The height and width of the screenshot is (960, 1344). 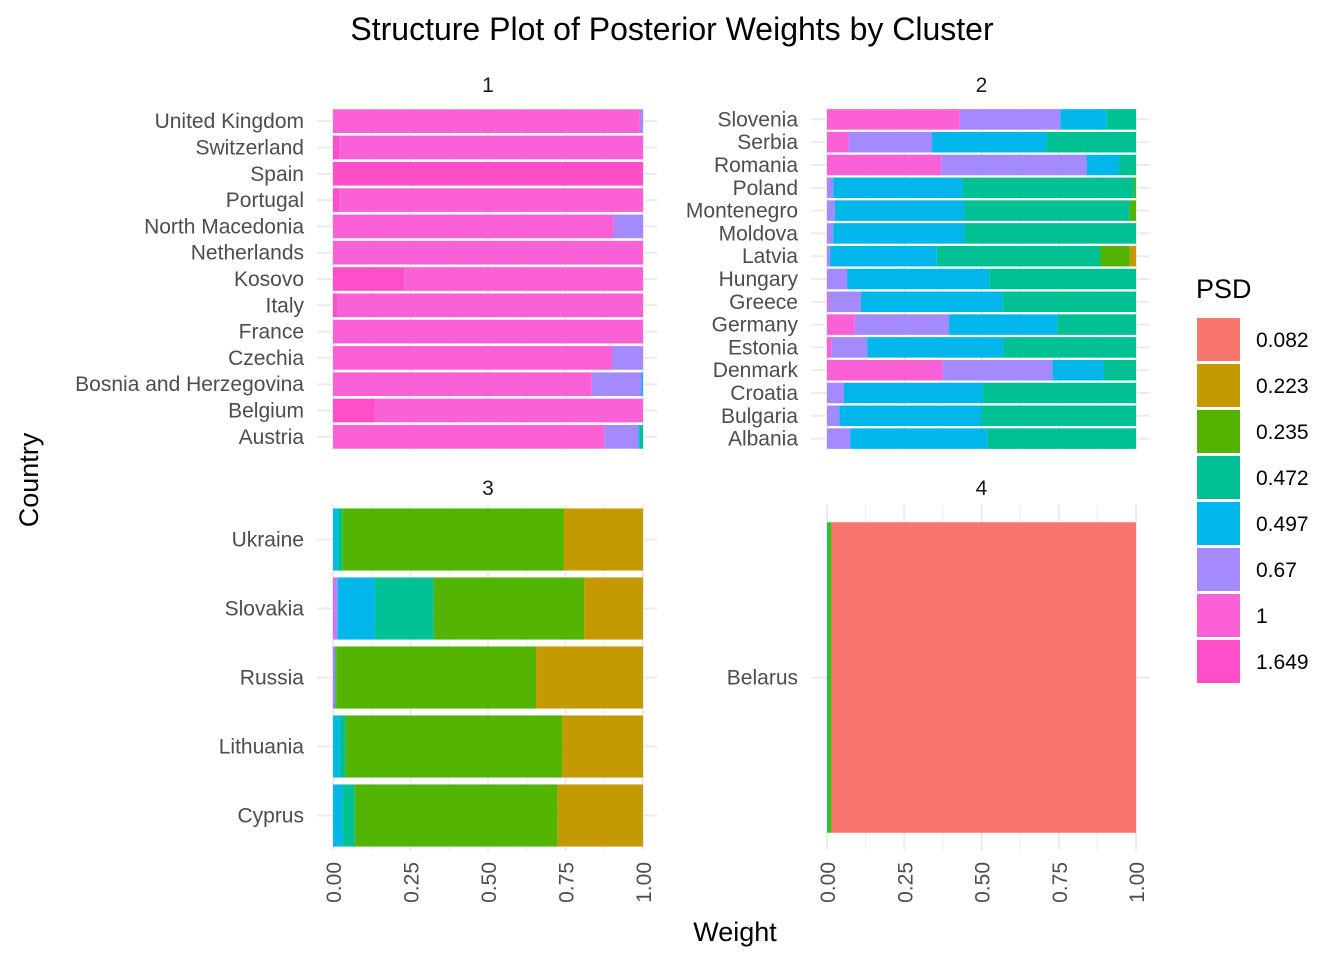 What do you see at coordinates (770, 256) in the screenshot?
I see `country-label: Latvia` at bounding box center [770, 256].